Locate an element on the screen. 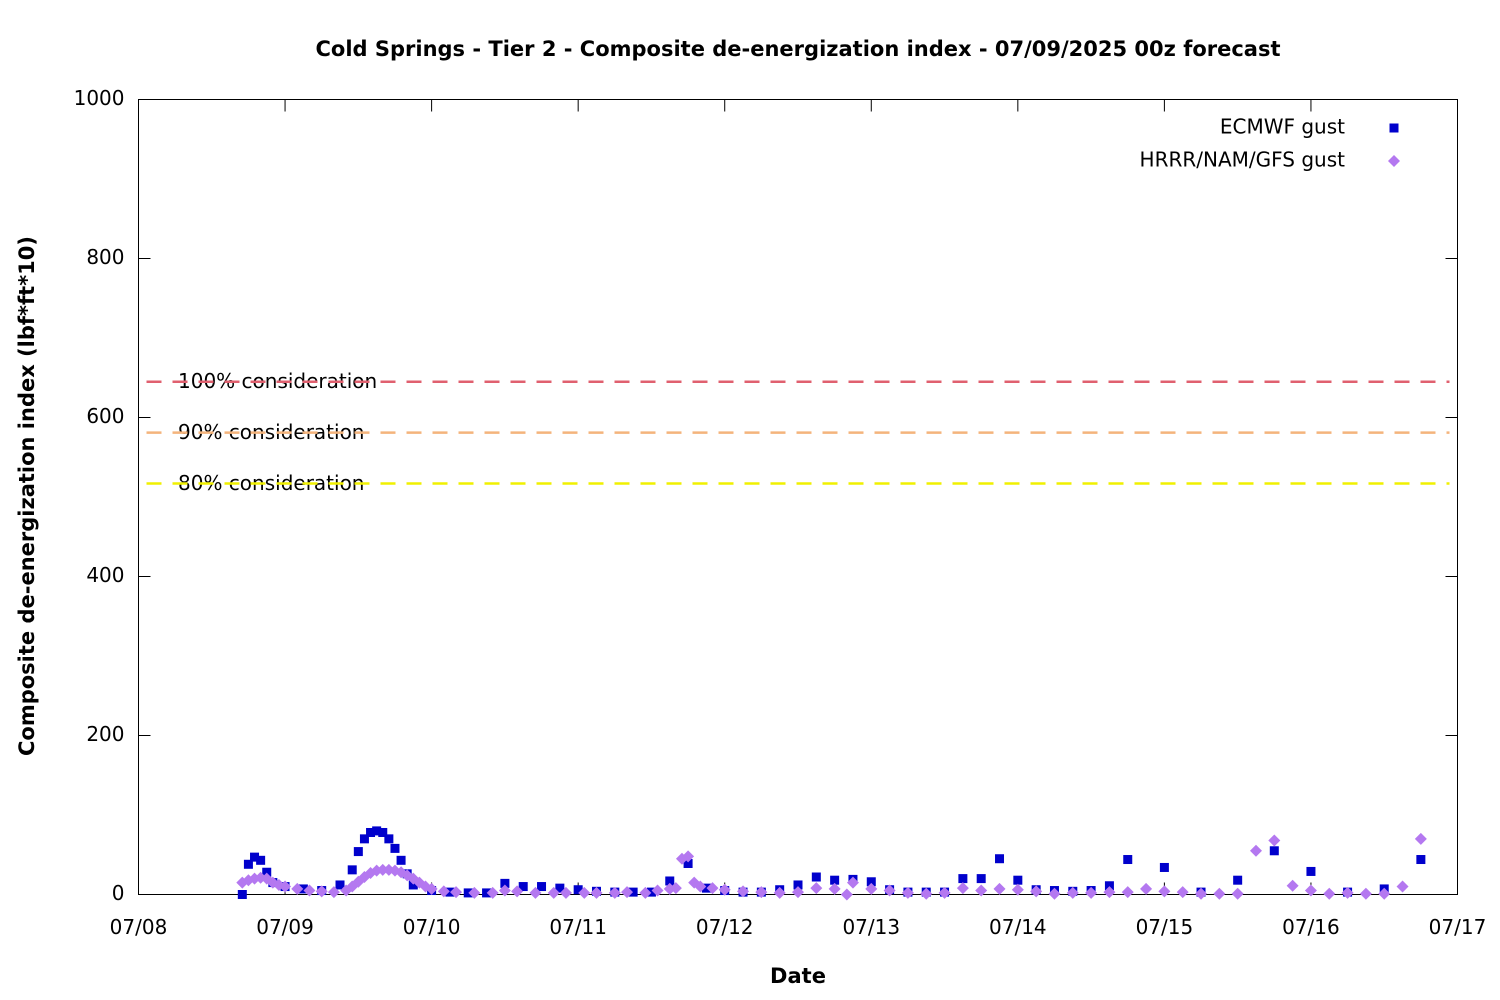 This screenshot has width=1500, height=1000. x-tick-label: 07/09 is located at coordinates (285, 927).